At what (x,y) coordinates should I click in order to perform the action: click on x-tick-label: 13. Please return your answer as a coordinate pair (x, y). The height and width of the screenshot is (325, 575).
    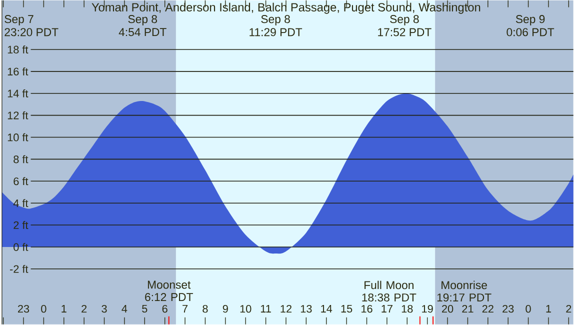
    Looking at the image, I should click on (306, 309).